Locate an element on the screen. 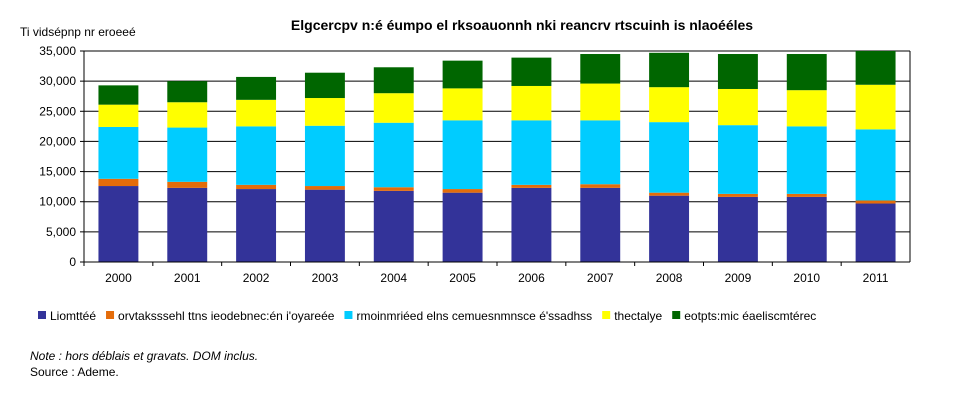  legend-label: orvtaksssehl ttns ieodebnec:én i'oyareée is located at coordinates (226, 316).